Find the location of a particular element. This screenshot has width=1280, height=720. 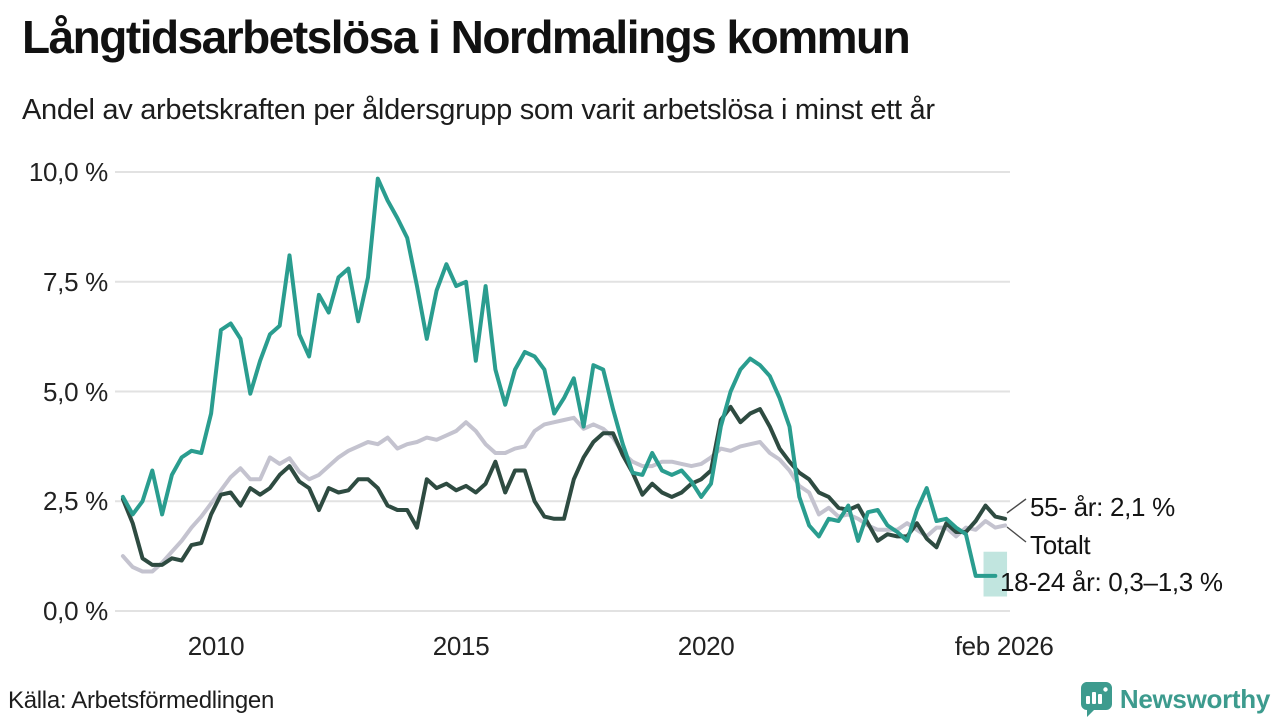

y-tick-label: 10,0 % is located at coordinates (68, 172).